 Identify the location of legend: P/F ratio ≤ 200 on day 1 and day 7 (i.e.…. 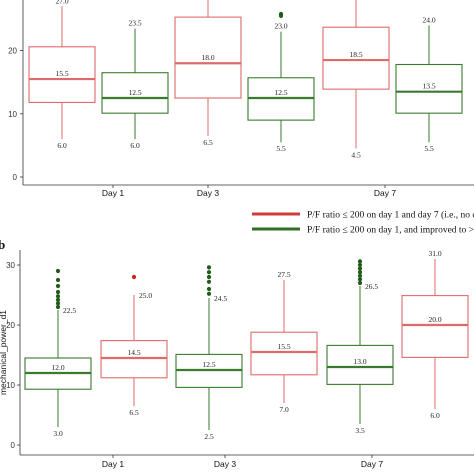
(363, 223).